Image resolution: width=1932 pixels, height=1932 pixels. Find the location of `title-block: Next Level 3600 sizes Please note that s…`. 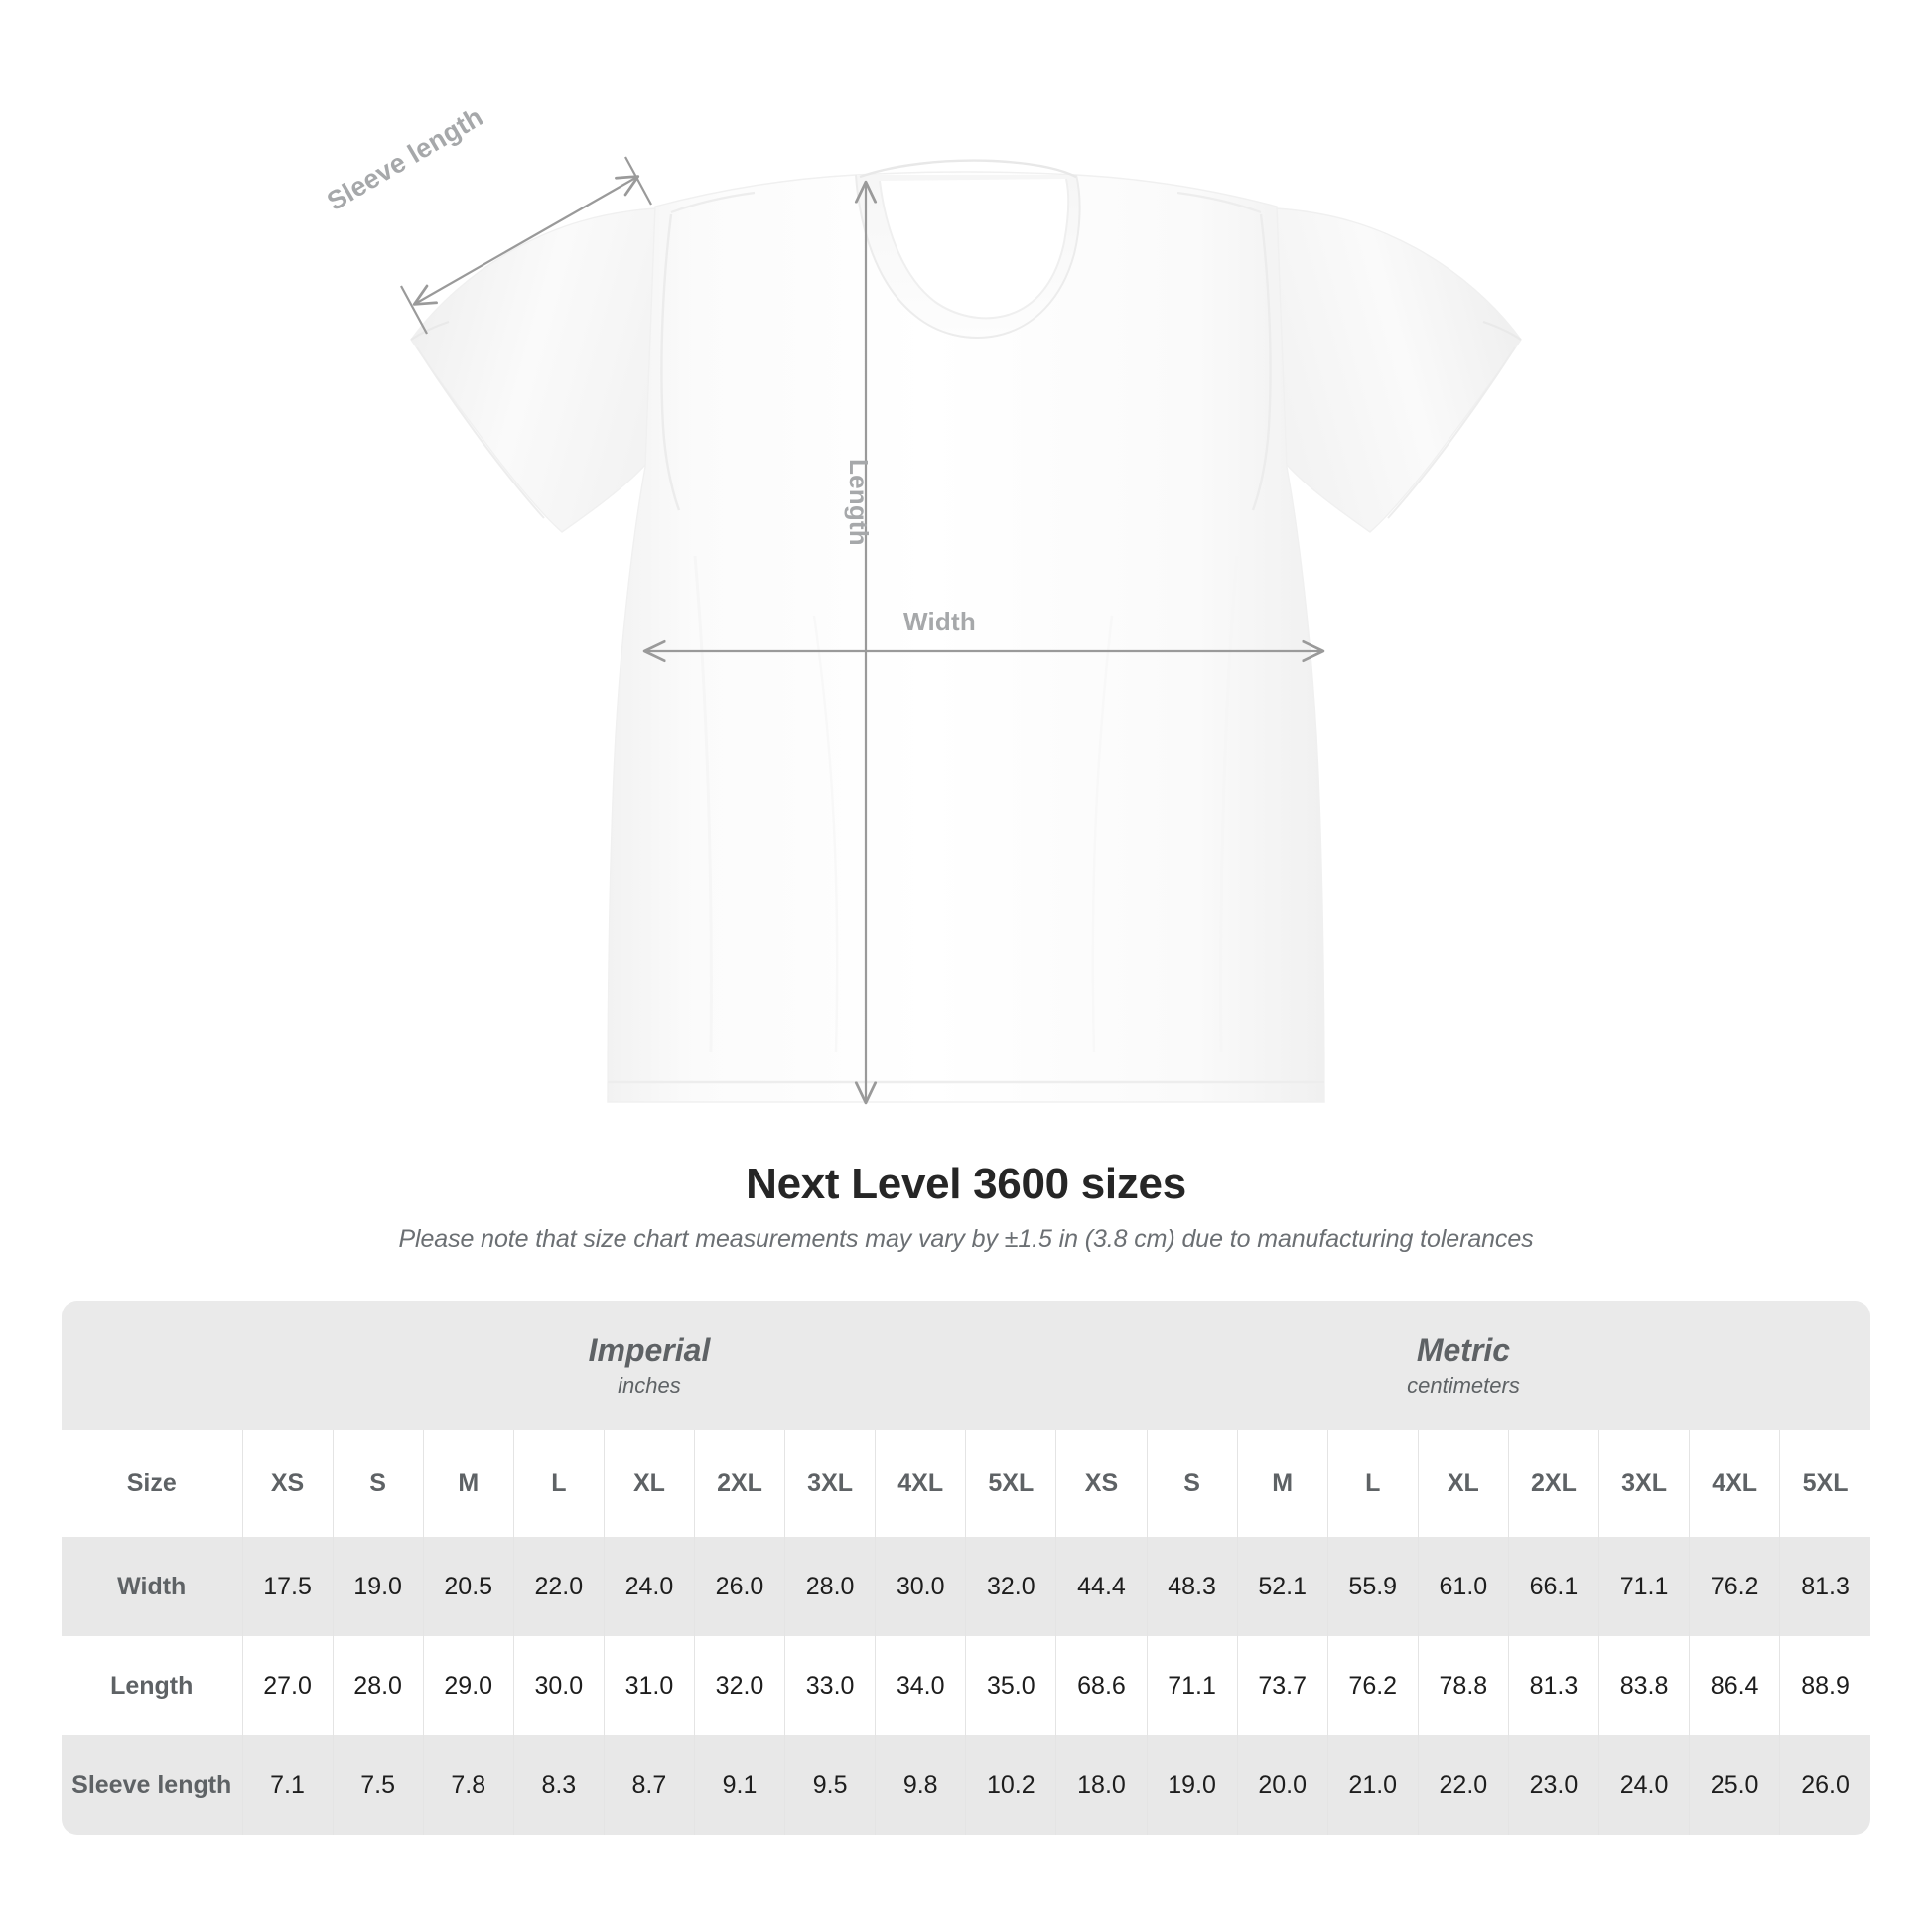

title-block: Next Level 3600 sizes Please note that s… is located at coordinates (966, 1207).